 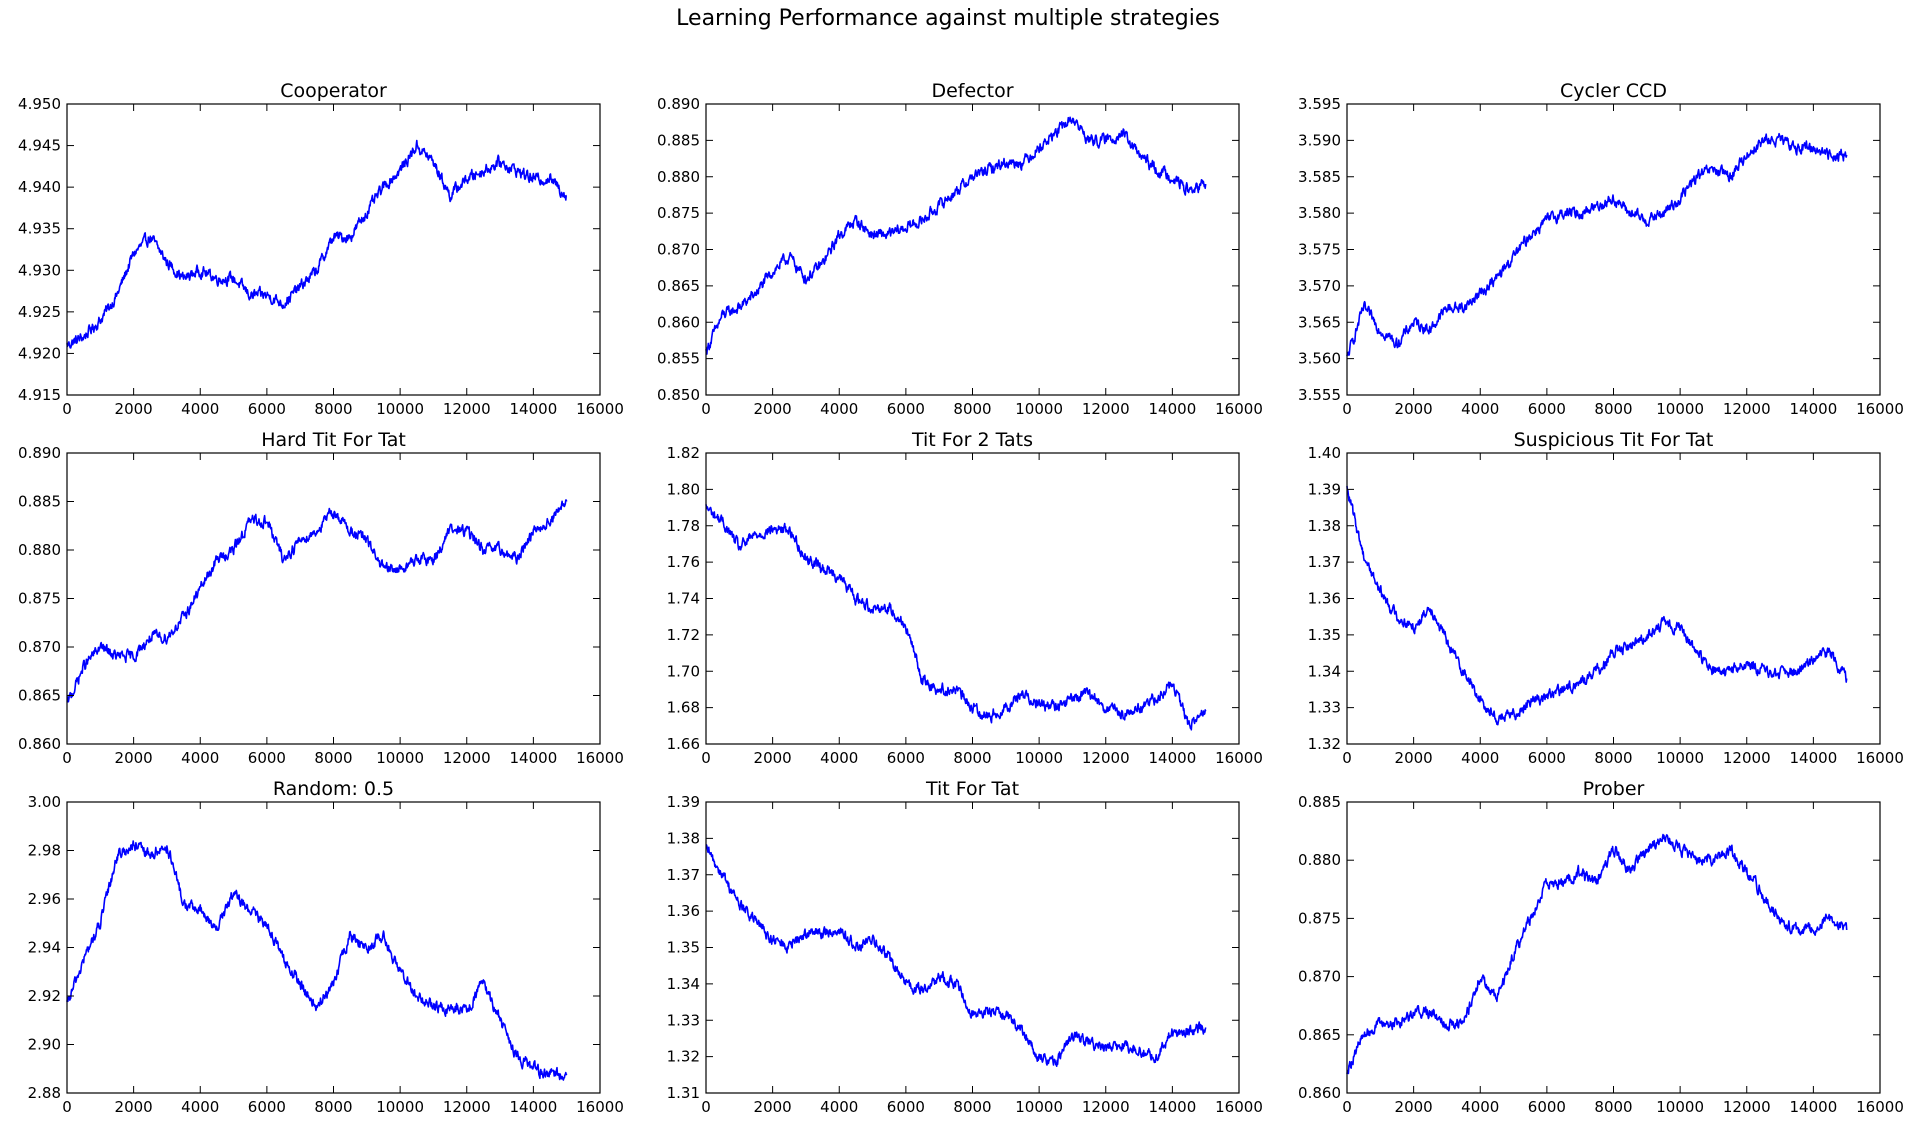 What do you see at coordinates (683, 875) in the screenshot?
I see `y-tick-label: 1.37` at bounding box center [683, 875].